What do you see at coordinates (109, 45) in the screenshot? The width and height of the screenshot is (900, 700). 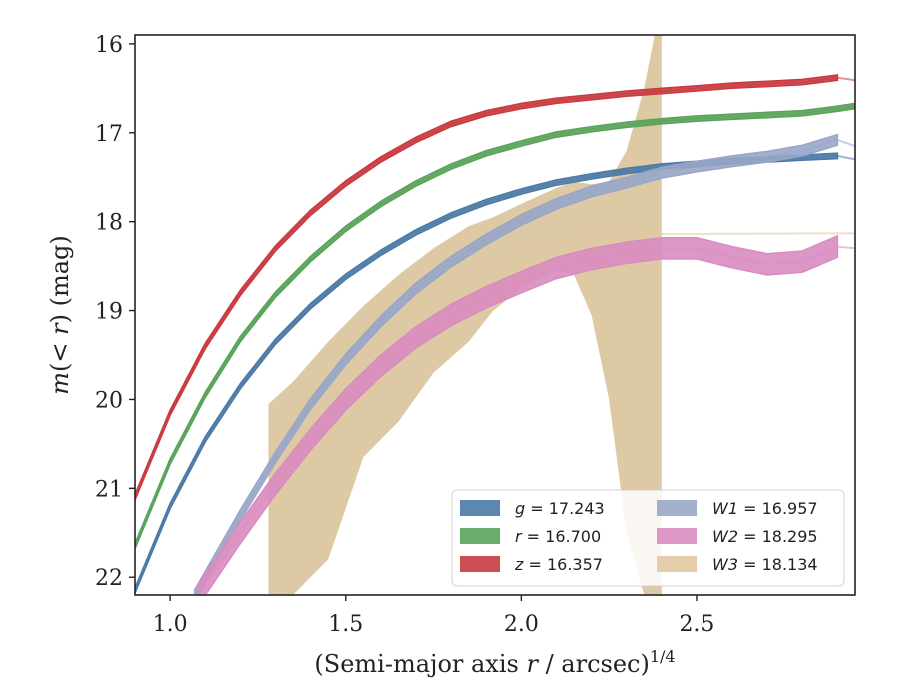 I see `y-tick-label: 16` at bounding box center [109, 45].